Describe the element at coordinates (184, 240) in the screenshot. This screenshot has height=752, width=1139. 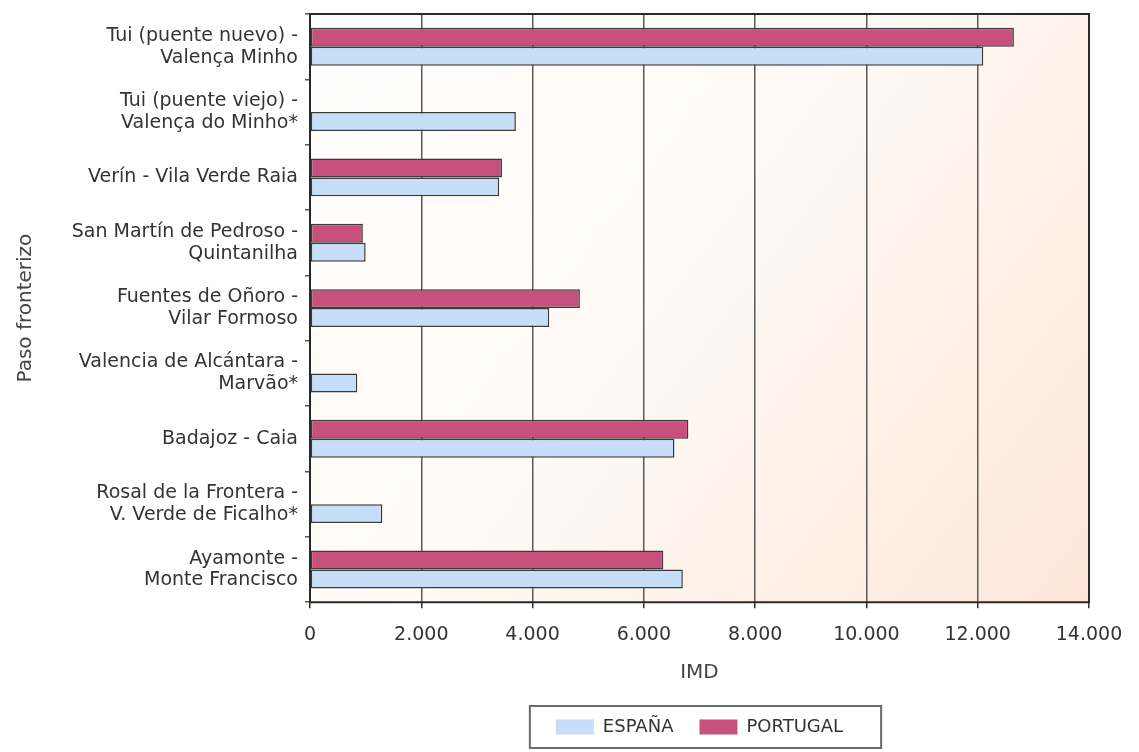
I see `y-tick-label: San Martín de Pedroso - Quintanilha` at that location.